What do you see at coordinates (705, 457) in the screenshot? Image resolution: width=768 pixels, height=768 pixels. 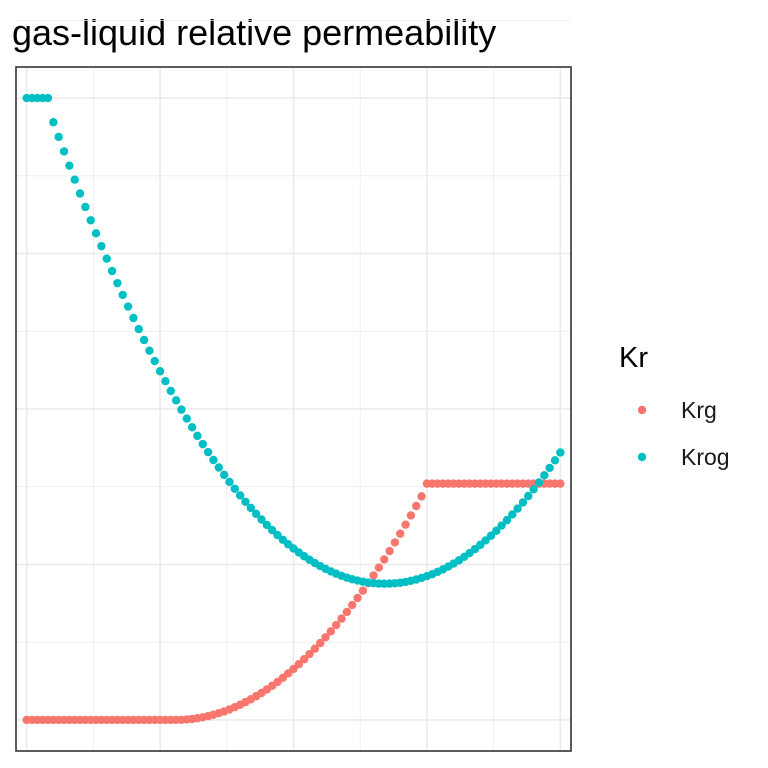 I see `legend-label-krog: Krog` at bounding box center [705, 457].